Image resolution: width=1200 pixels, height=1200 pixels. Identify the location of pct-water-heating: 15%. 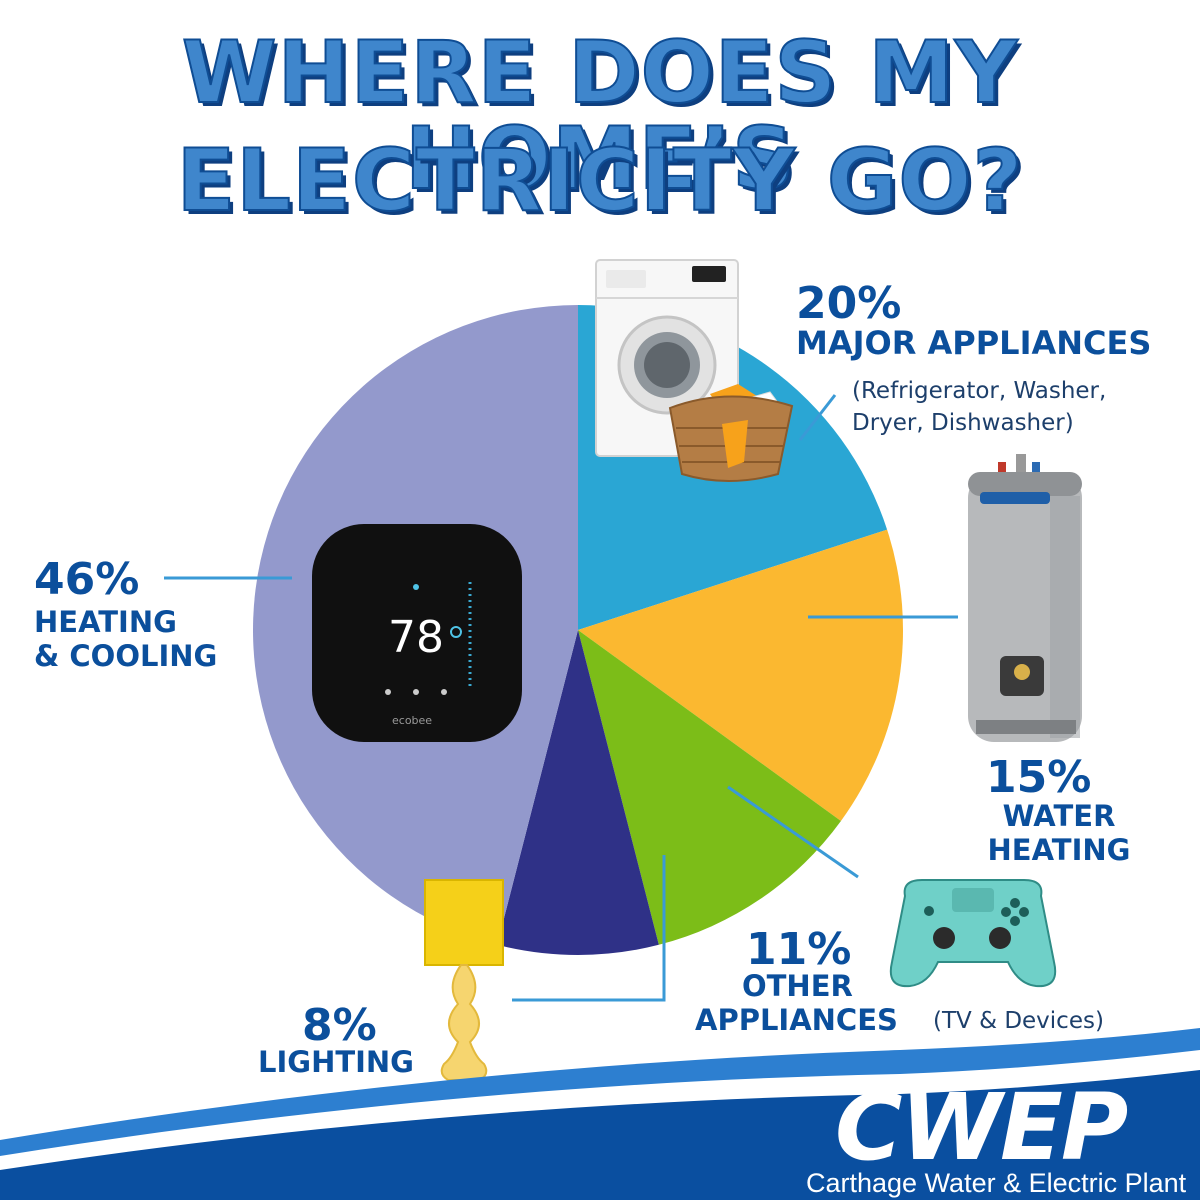
(1039, 777).